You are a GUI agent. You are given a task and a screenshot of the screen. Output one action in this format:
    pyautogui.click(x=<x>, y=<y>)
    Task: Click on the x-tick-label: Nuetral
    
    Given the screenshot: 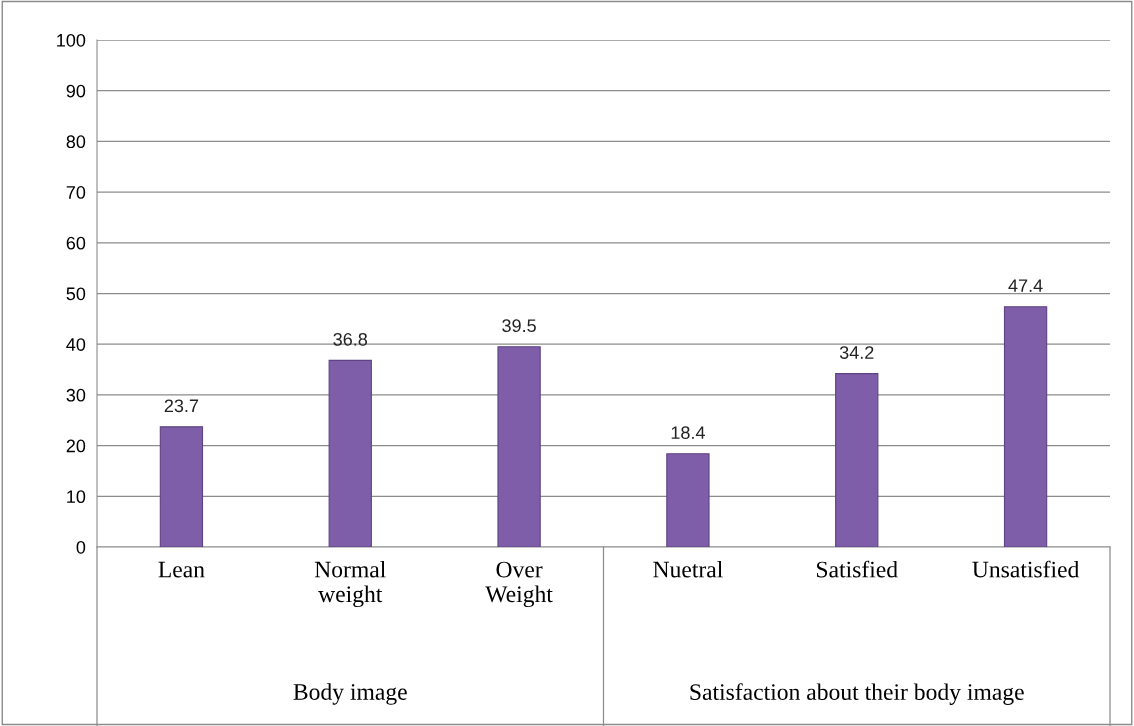 What is the action you would take?
    pyautogui.click(x=688, y=569)
    